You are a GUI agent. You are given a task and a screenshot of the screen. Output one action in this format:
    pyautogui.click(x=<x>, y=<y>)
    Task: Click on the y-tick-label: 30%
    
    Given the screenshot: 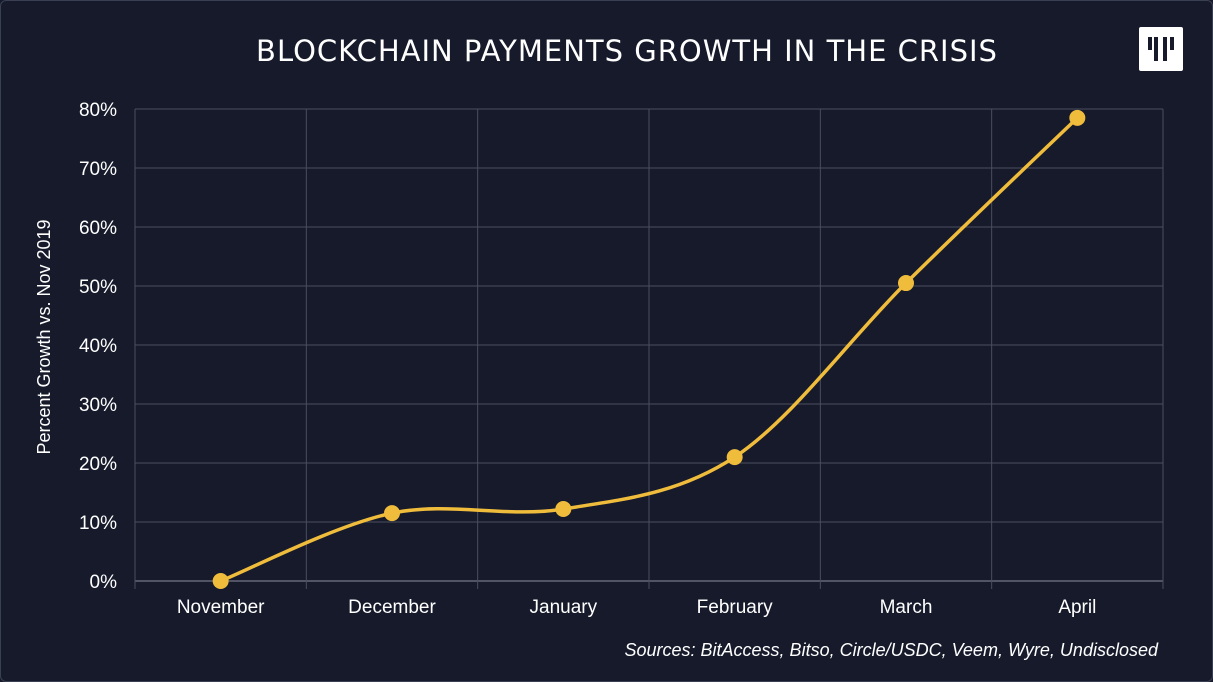 What is the action you would take?
    pyautogui.click(x=98, y=405)
    